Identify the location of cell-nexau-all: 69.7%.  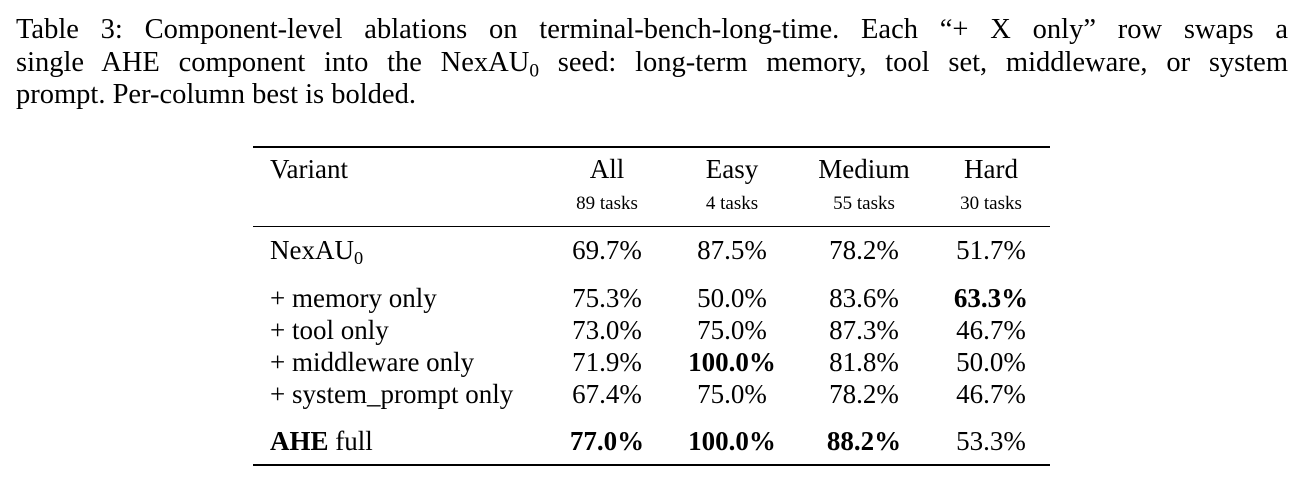
(607, 250).